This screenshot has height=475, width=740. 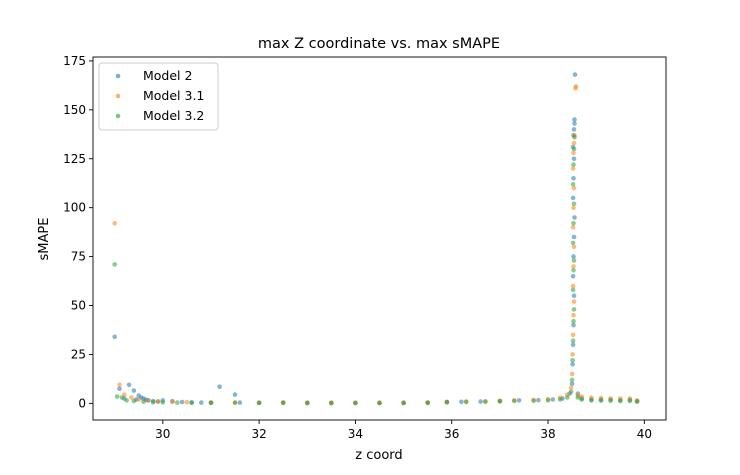 What do you see at coordinates (167, 75) in the screenshot?
I see `legend-label-model-2: Model 2` at bounding box center [167, 75].